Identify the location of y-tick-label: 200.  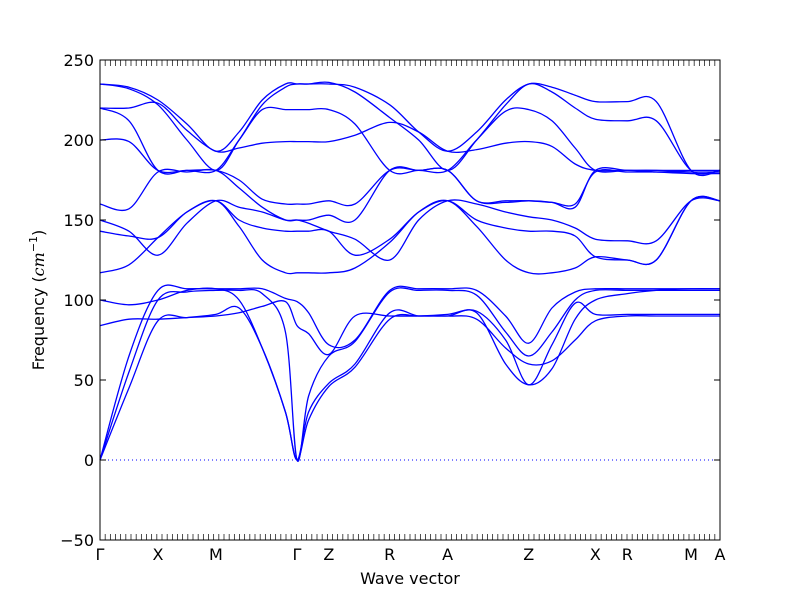
(78, 140).